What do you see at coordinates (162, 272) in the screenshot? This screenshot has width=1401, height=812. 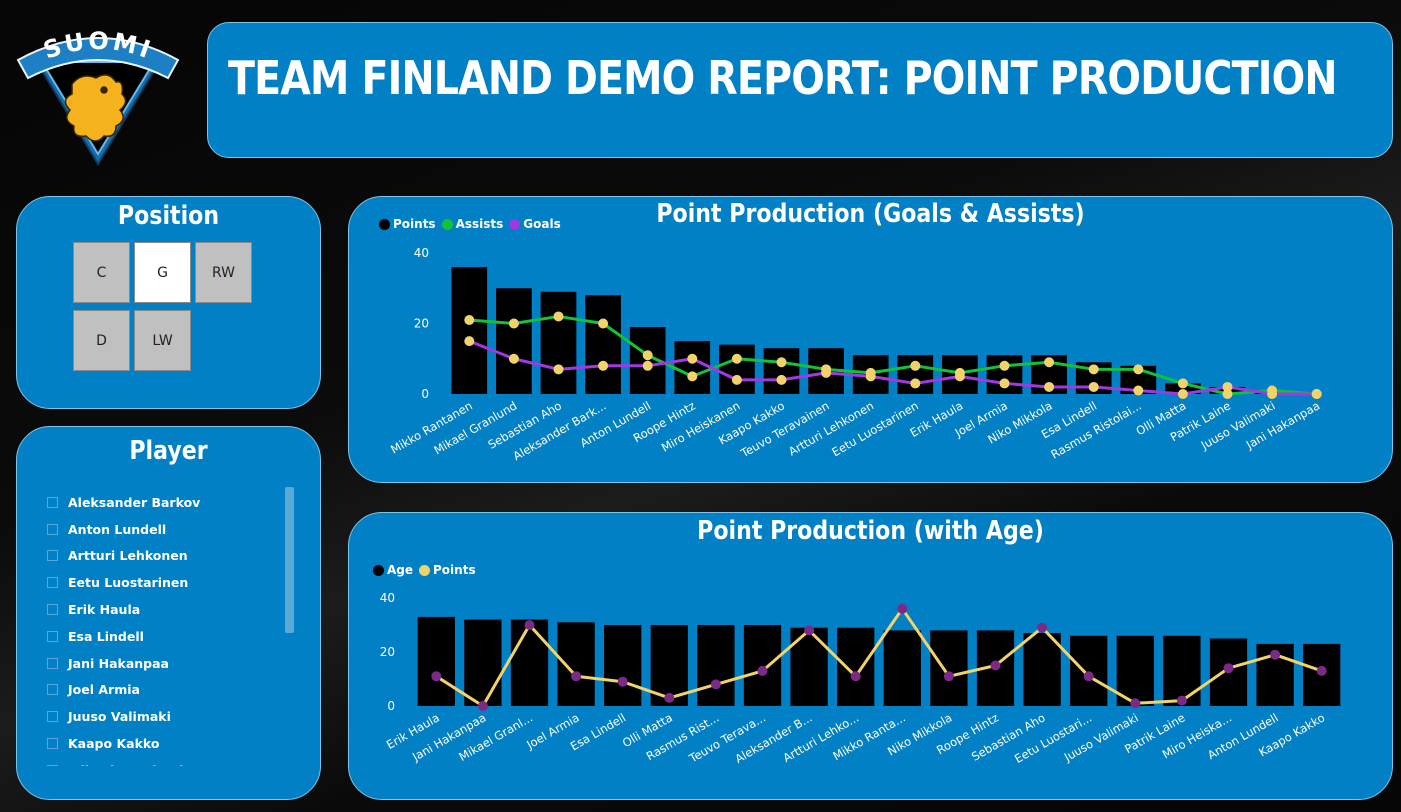 I see `position-option-g: G` at bounding box center [162, 272].